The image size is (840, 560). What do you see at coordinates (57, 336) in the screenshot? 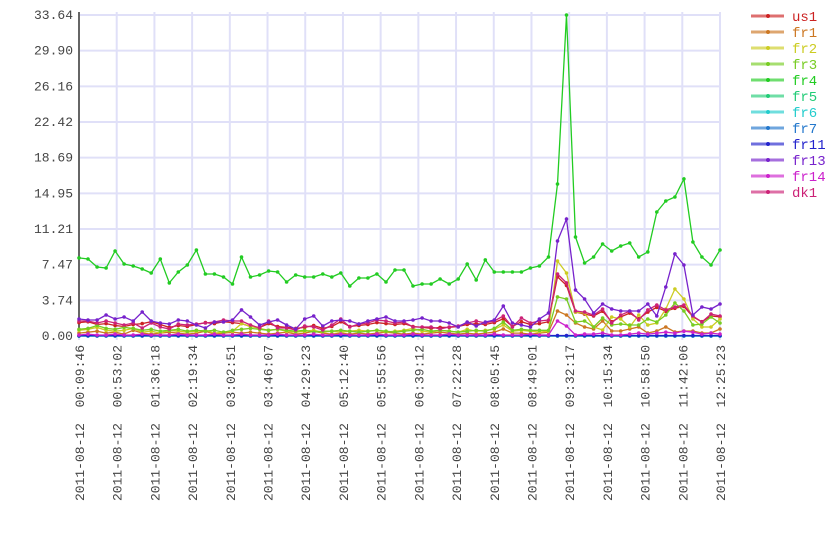
I see `y-tick-label: 0.00` at bounding box center [57, 336].